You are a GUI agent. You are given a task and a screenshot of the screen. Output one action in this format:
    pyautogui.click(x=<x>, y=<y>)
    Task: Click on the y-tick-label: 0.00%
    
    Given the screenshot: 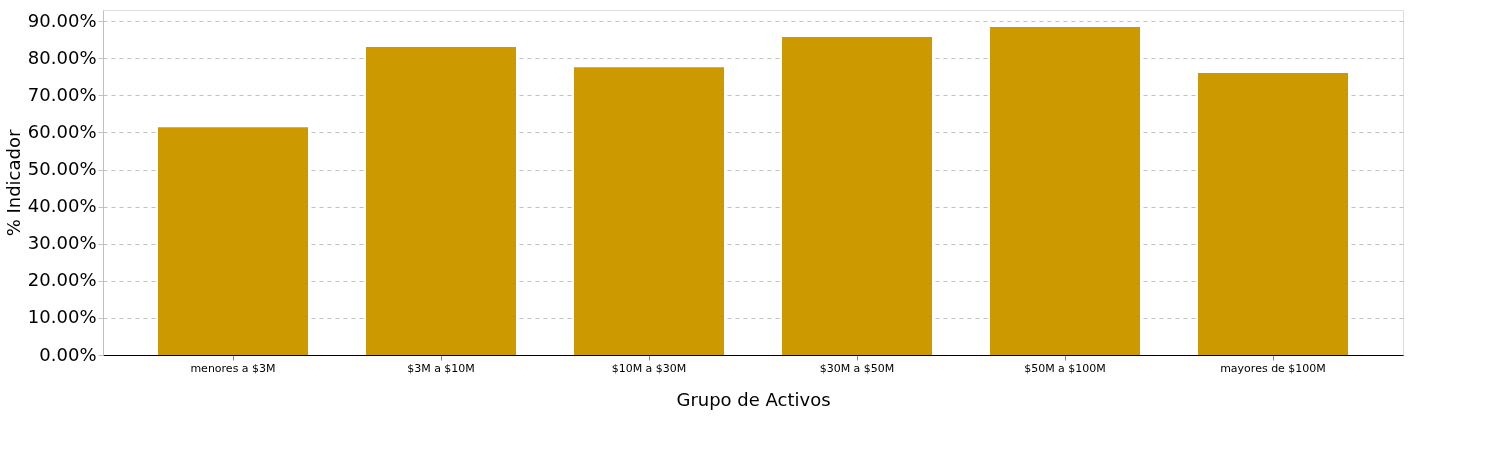 What is the action you would take?
    pyautogui.click(x=68, y=354)
    